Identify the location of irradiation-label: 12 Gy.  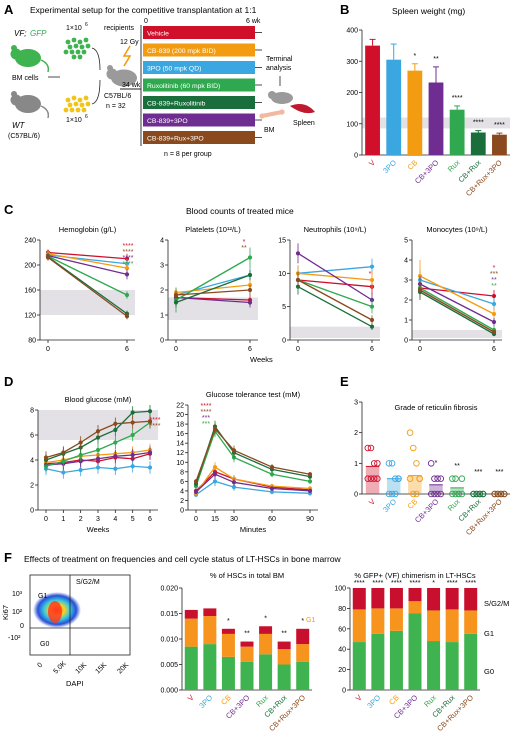
(129, 42).